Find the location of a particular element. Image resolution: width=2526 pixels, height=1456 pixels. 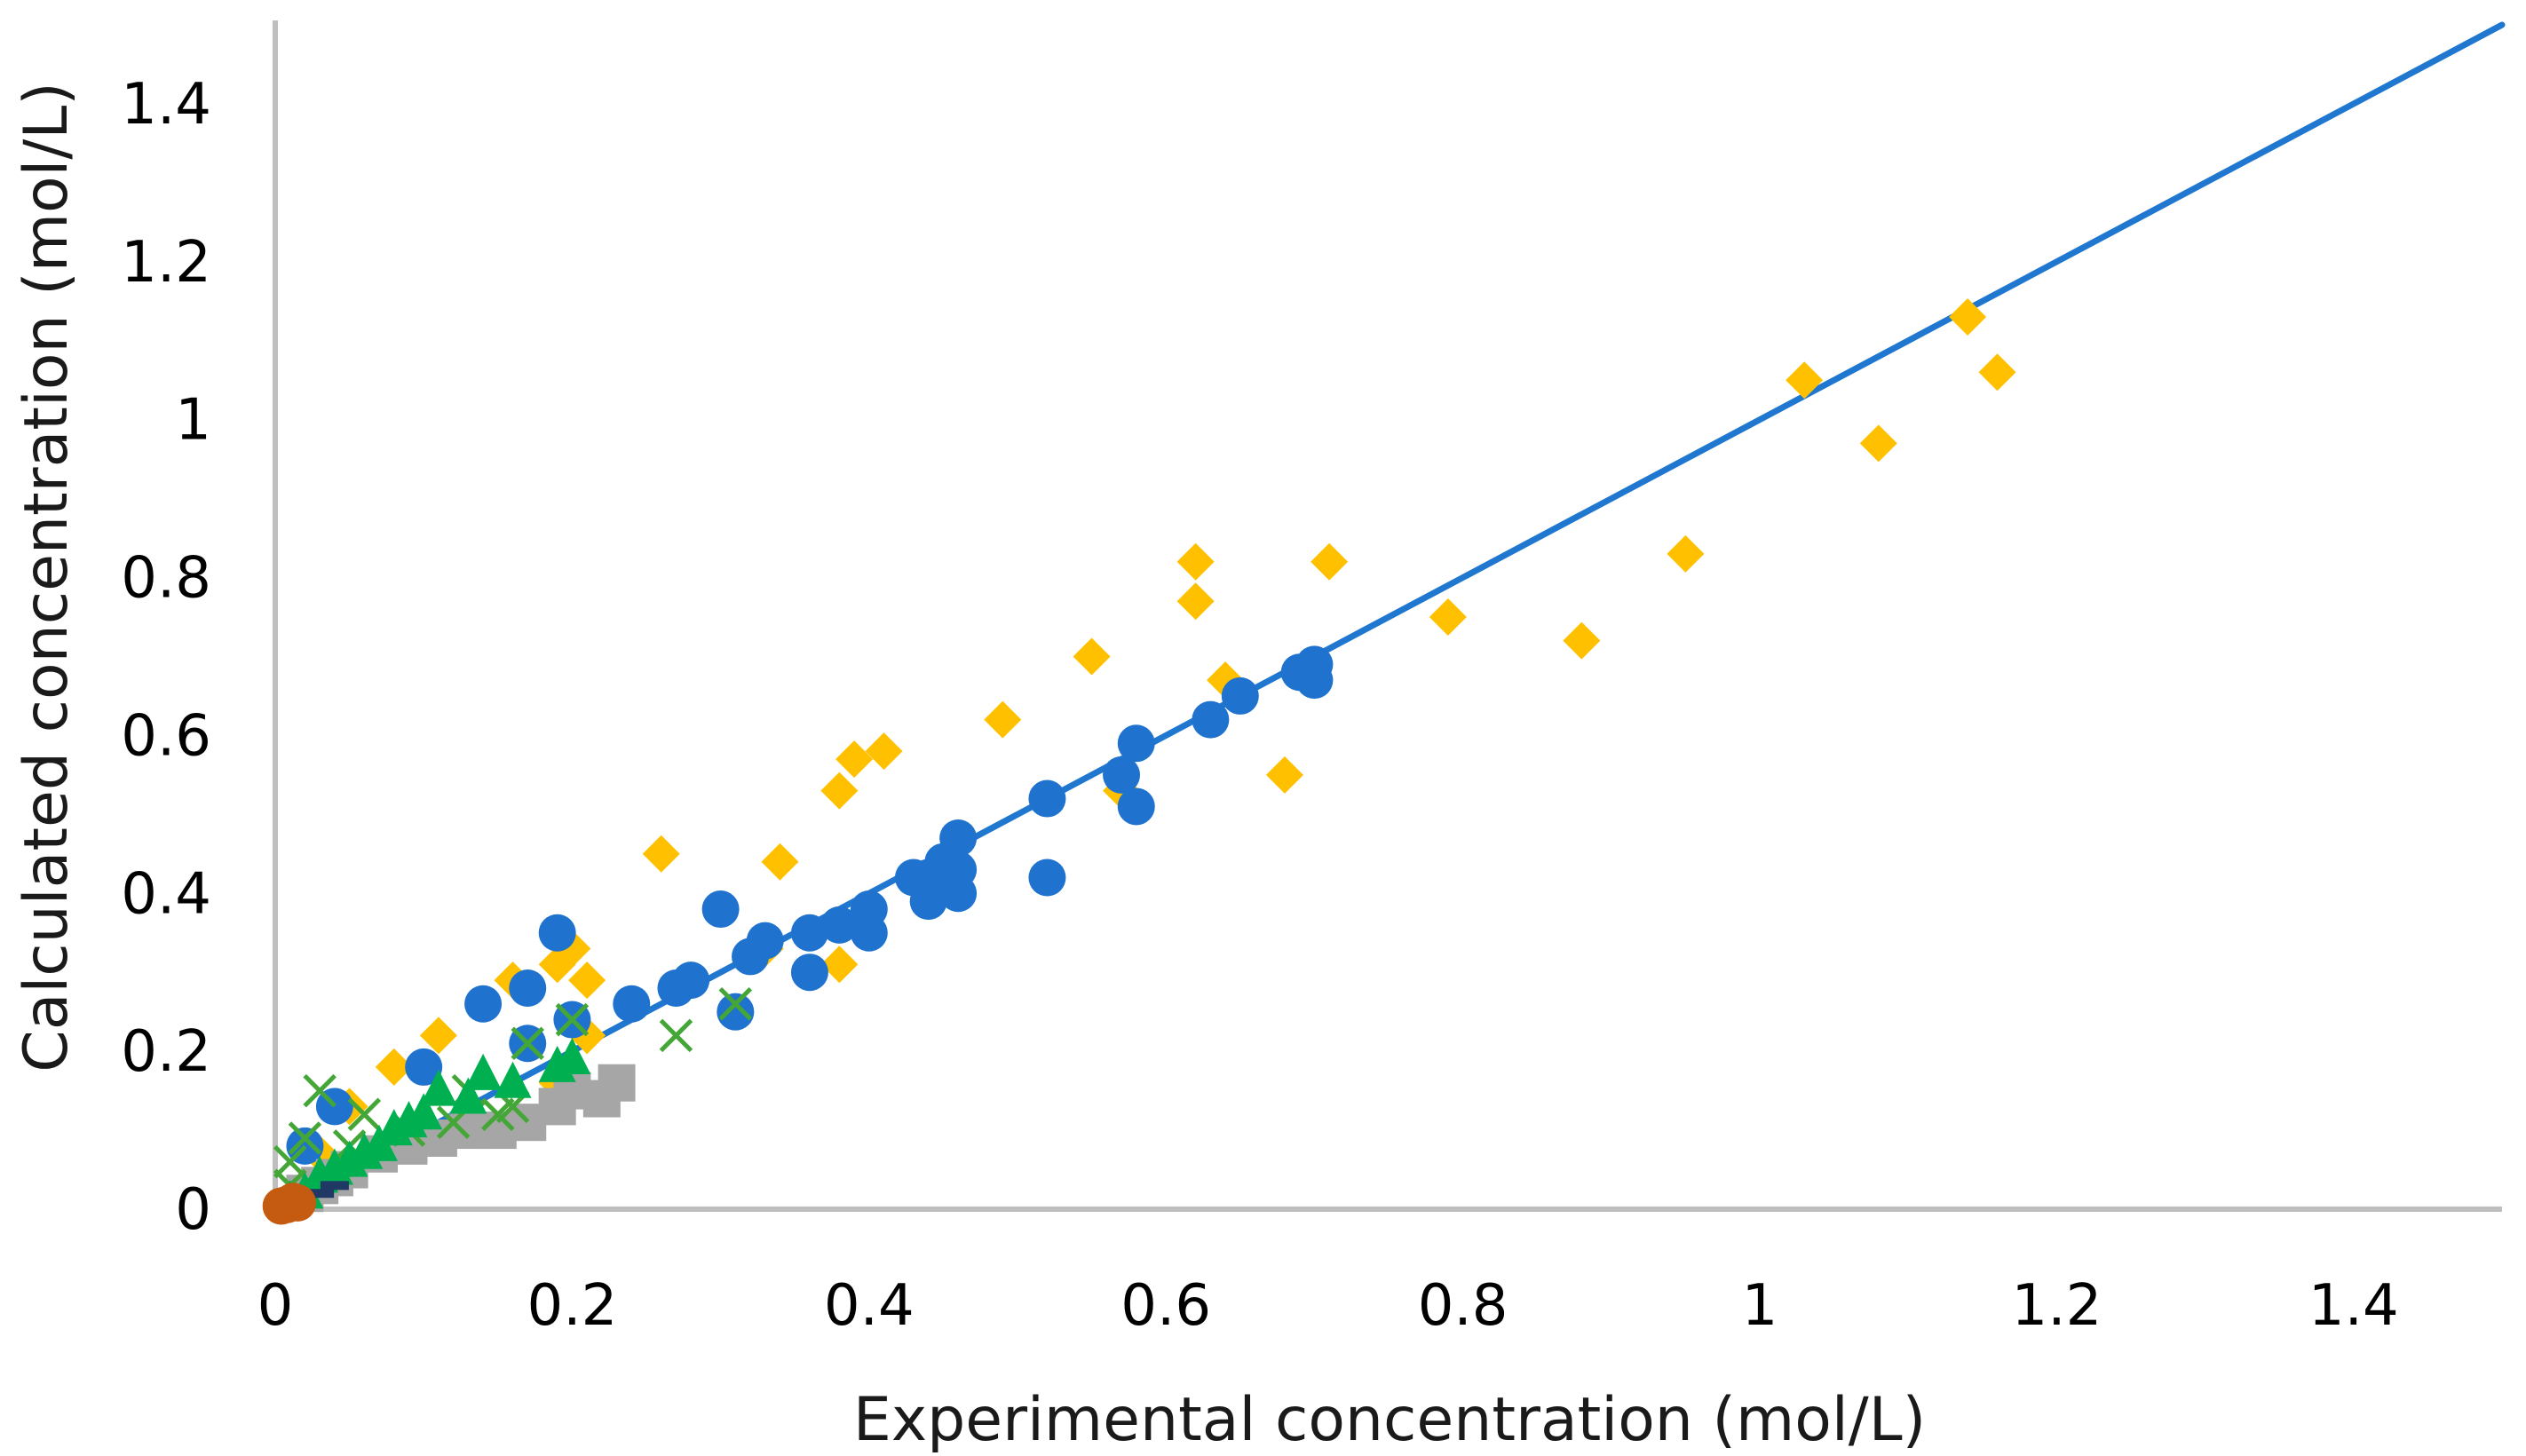

x-tick-label: 1 is located at coordinates (1760, 1306).